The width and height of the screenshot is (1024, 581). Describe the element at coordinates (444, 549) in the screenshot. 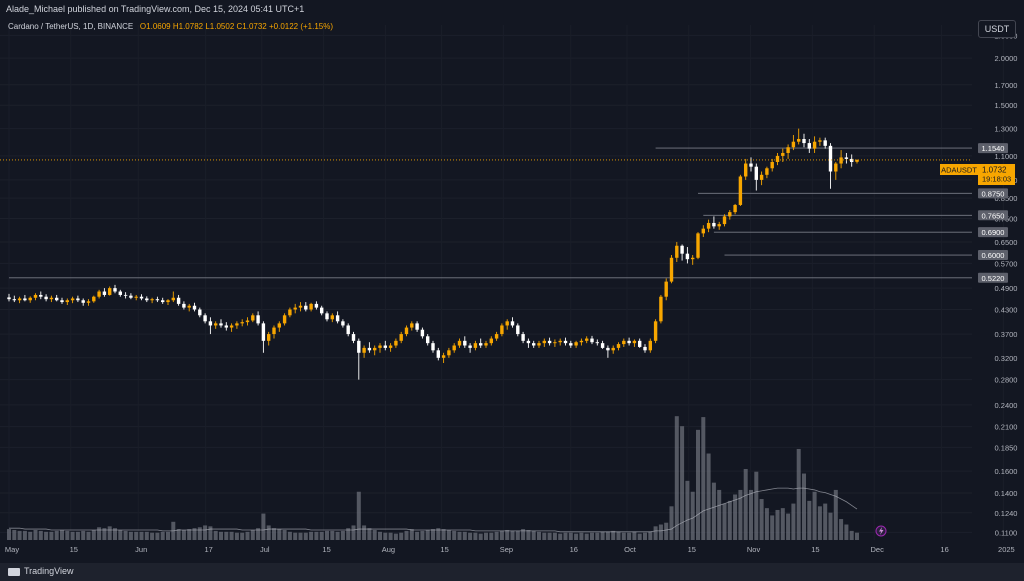

I see `x-tick-label: 15` at that location.